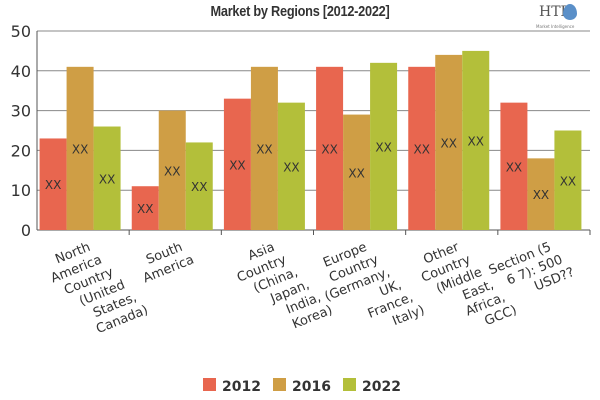  What do you see at coordinates (570, 12) in the screenshot?
I see `logo-drop-icon` at bounding box center [570, 12].